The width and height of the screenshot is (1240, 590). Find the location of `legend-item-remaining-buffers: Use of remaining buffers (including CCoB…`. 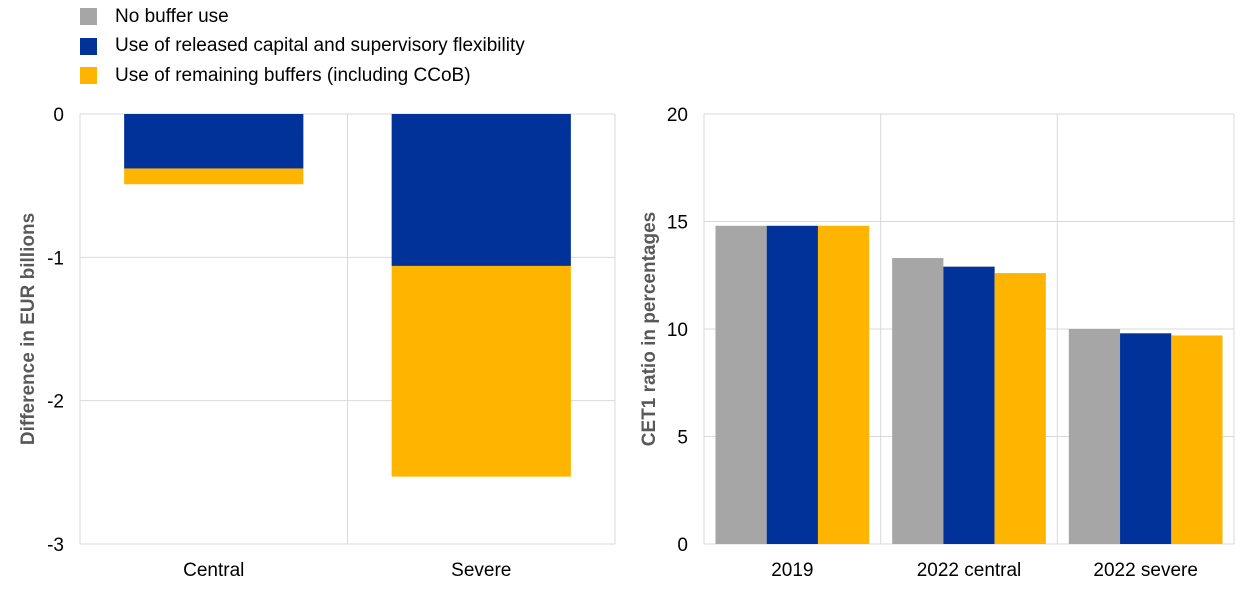

legend-item-remaining-buffers: Use of remaining buffers (including CCoB… is located at coordinates (302, 76).